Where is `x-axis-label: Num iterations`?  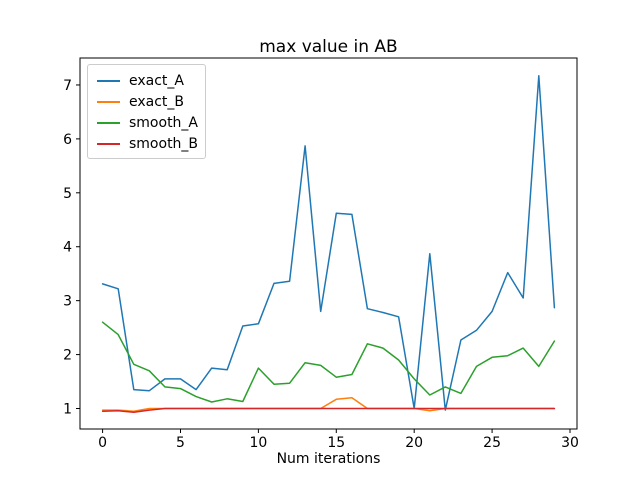 x-axis-label: Num iterations is located at coordinates (328, 459).